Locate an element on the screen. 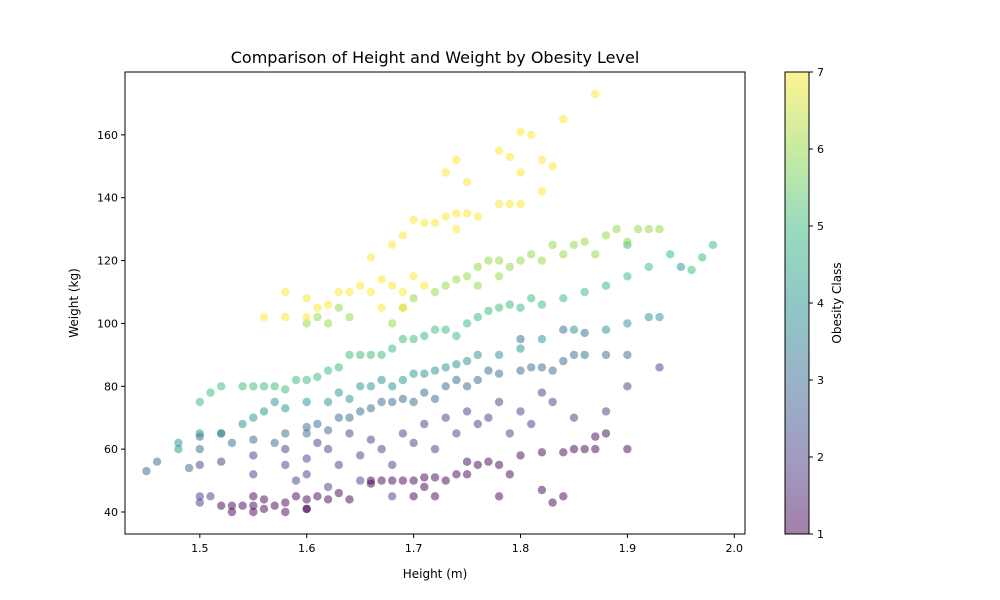  colorbar-label: Obesity Class is located at coordinates (837, 302).